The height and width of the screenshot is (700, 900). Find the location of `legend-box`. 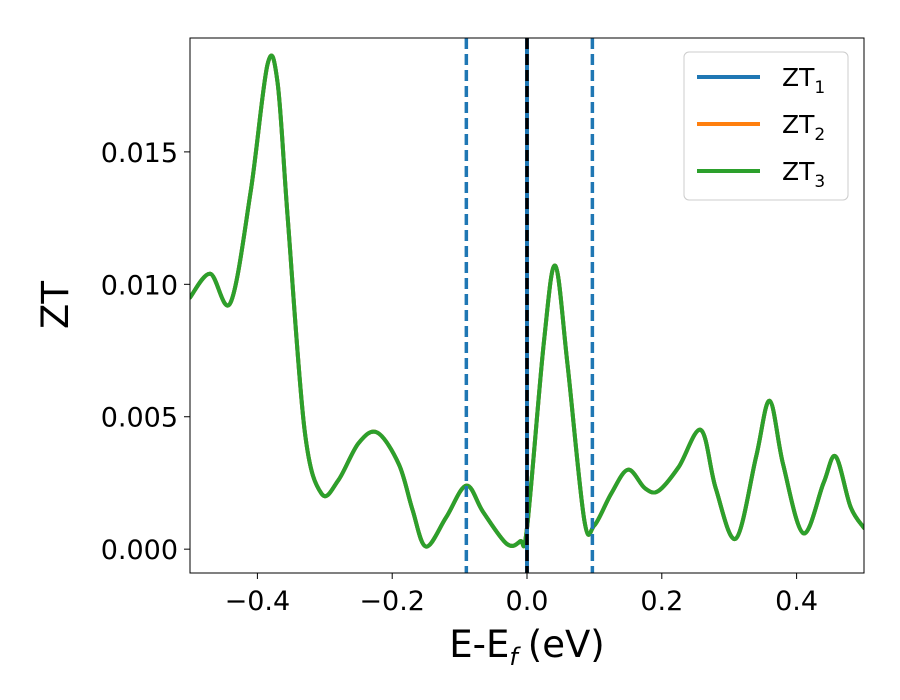

legend-box is located at coordinates (766, 126).